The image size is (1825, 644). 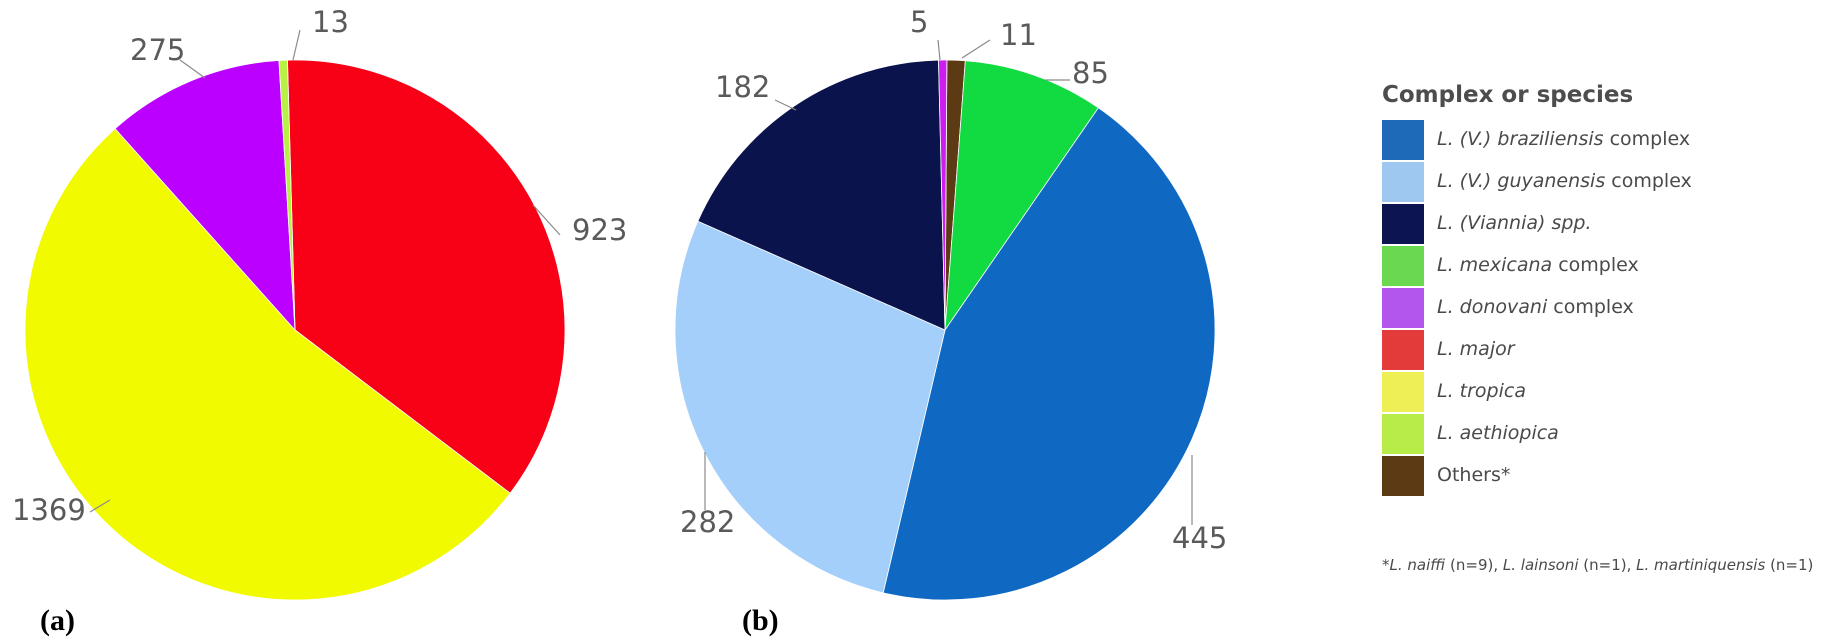 I want to click on legend-item: L. (V.) braziliensis complex, so click(x=1592, y=141).